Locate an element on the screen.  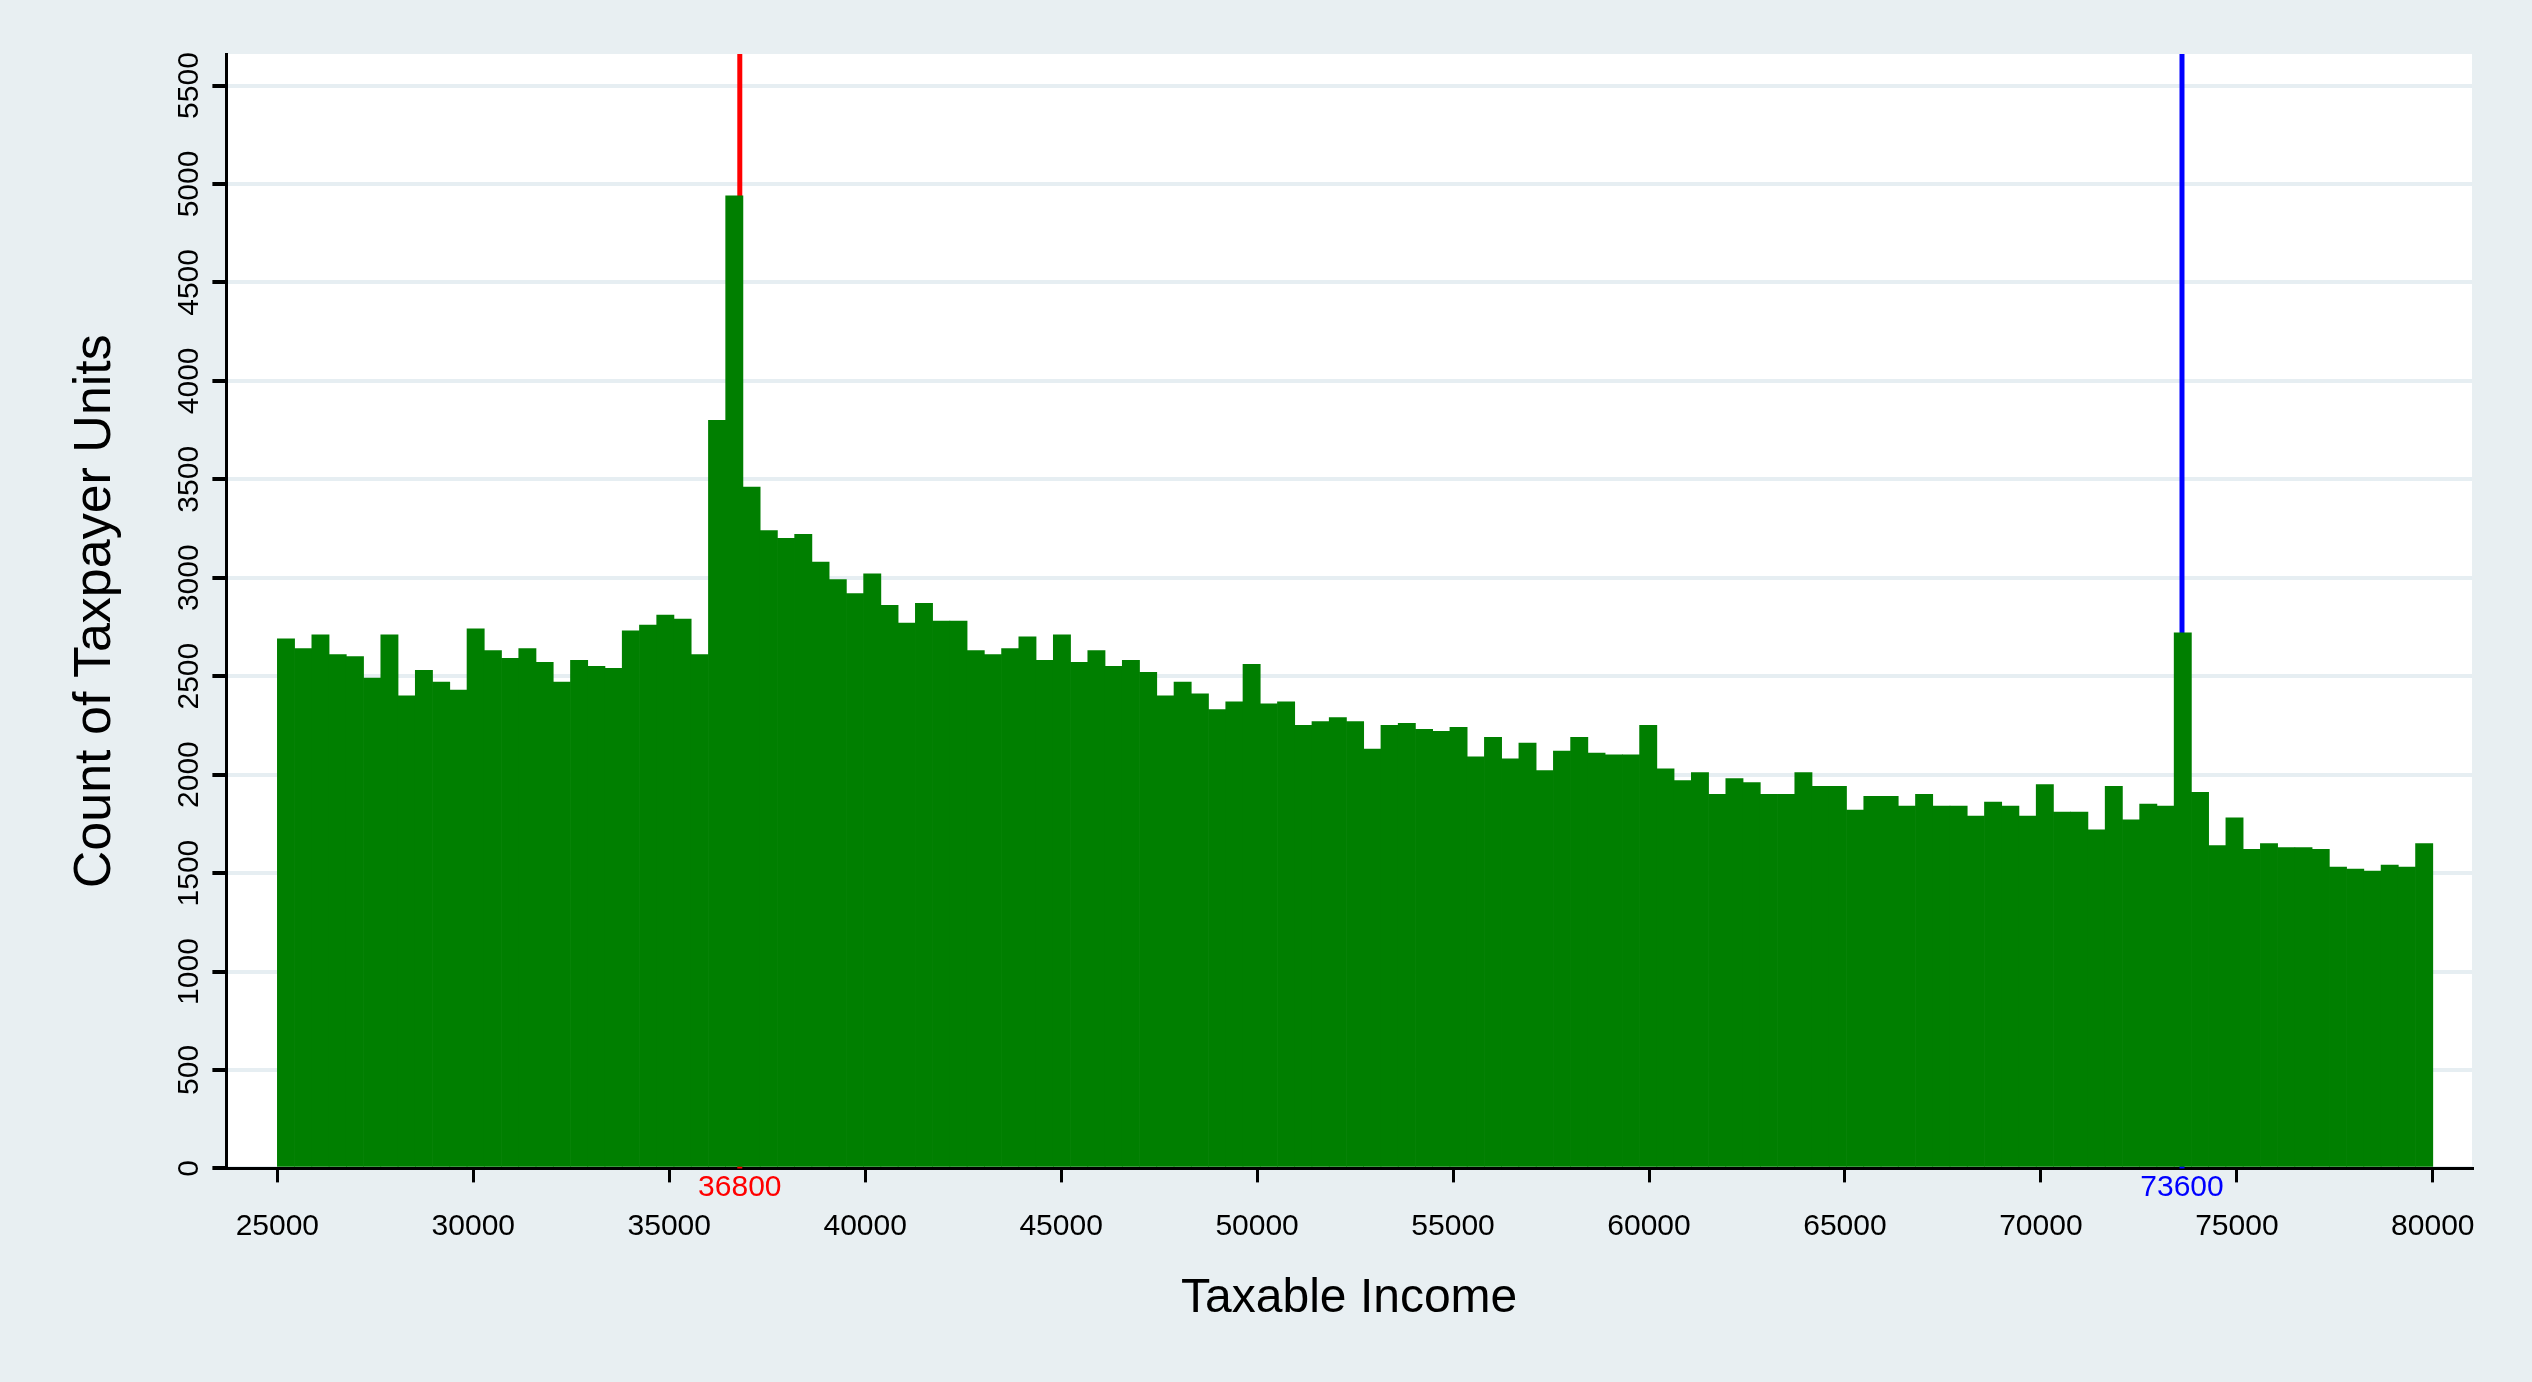
y-tick-label: 3000 is located at coordinates (187, 578).